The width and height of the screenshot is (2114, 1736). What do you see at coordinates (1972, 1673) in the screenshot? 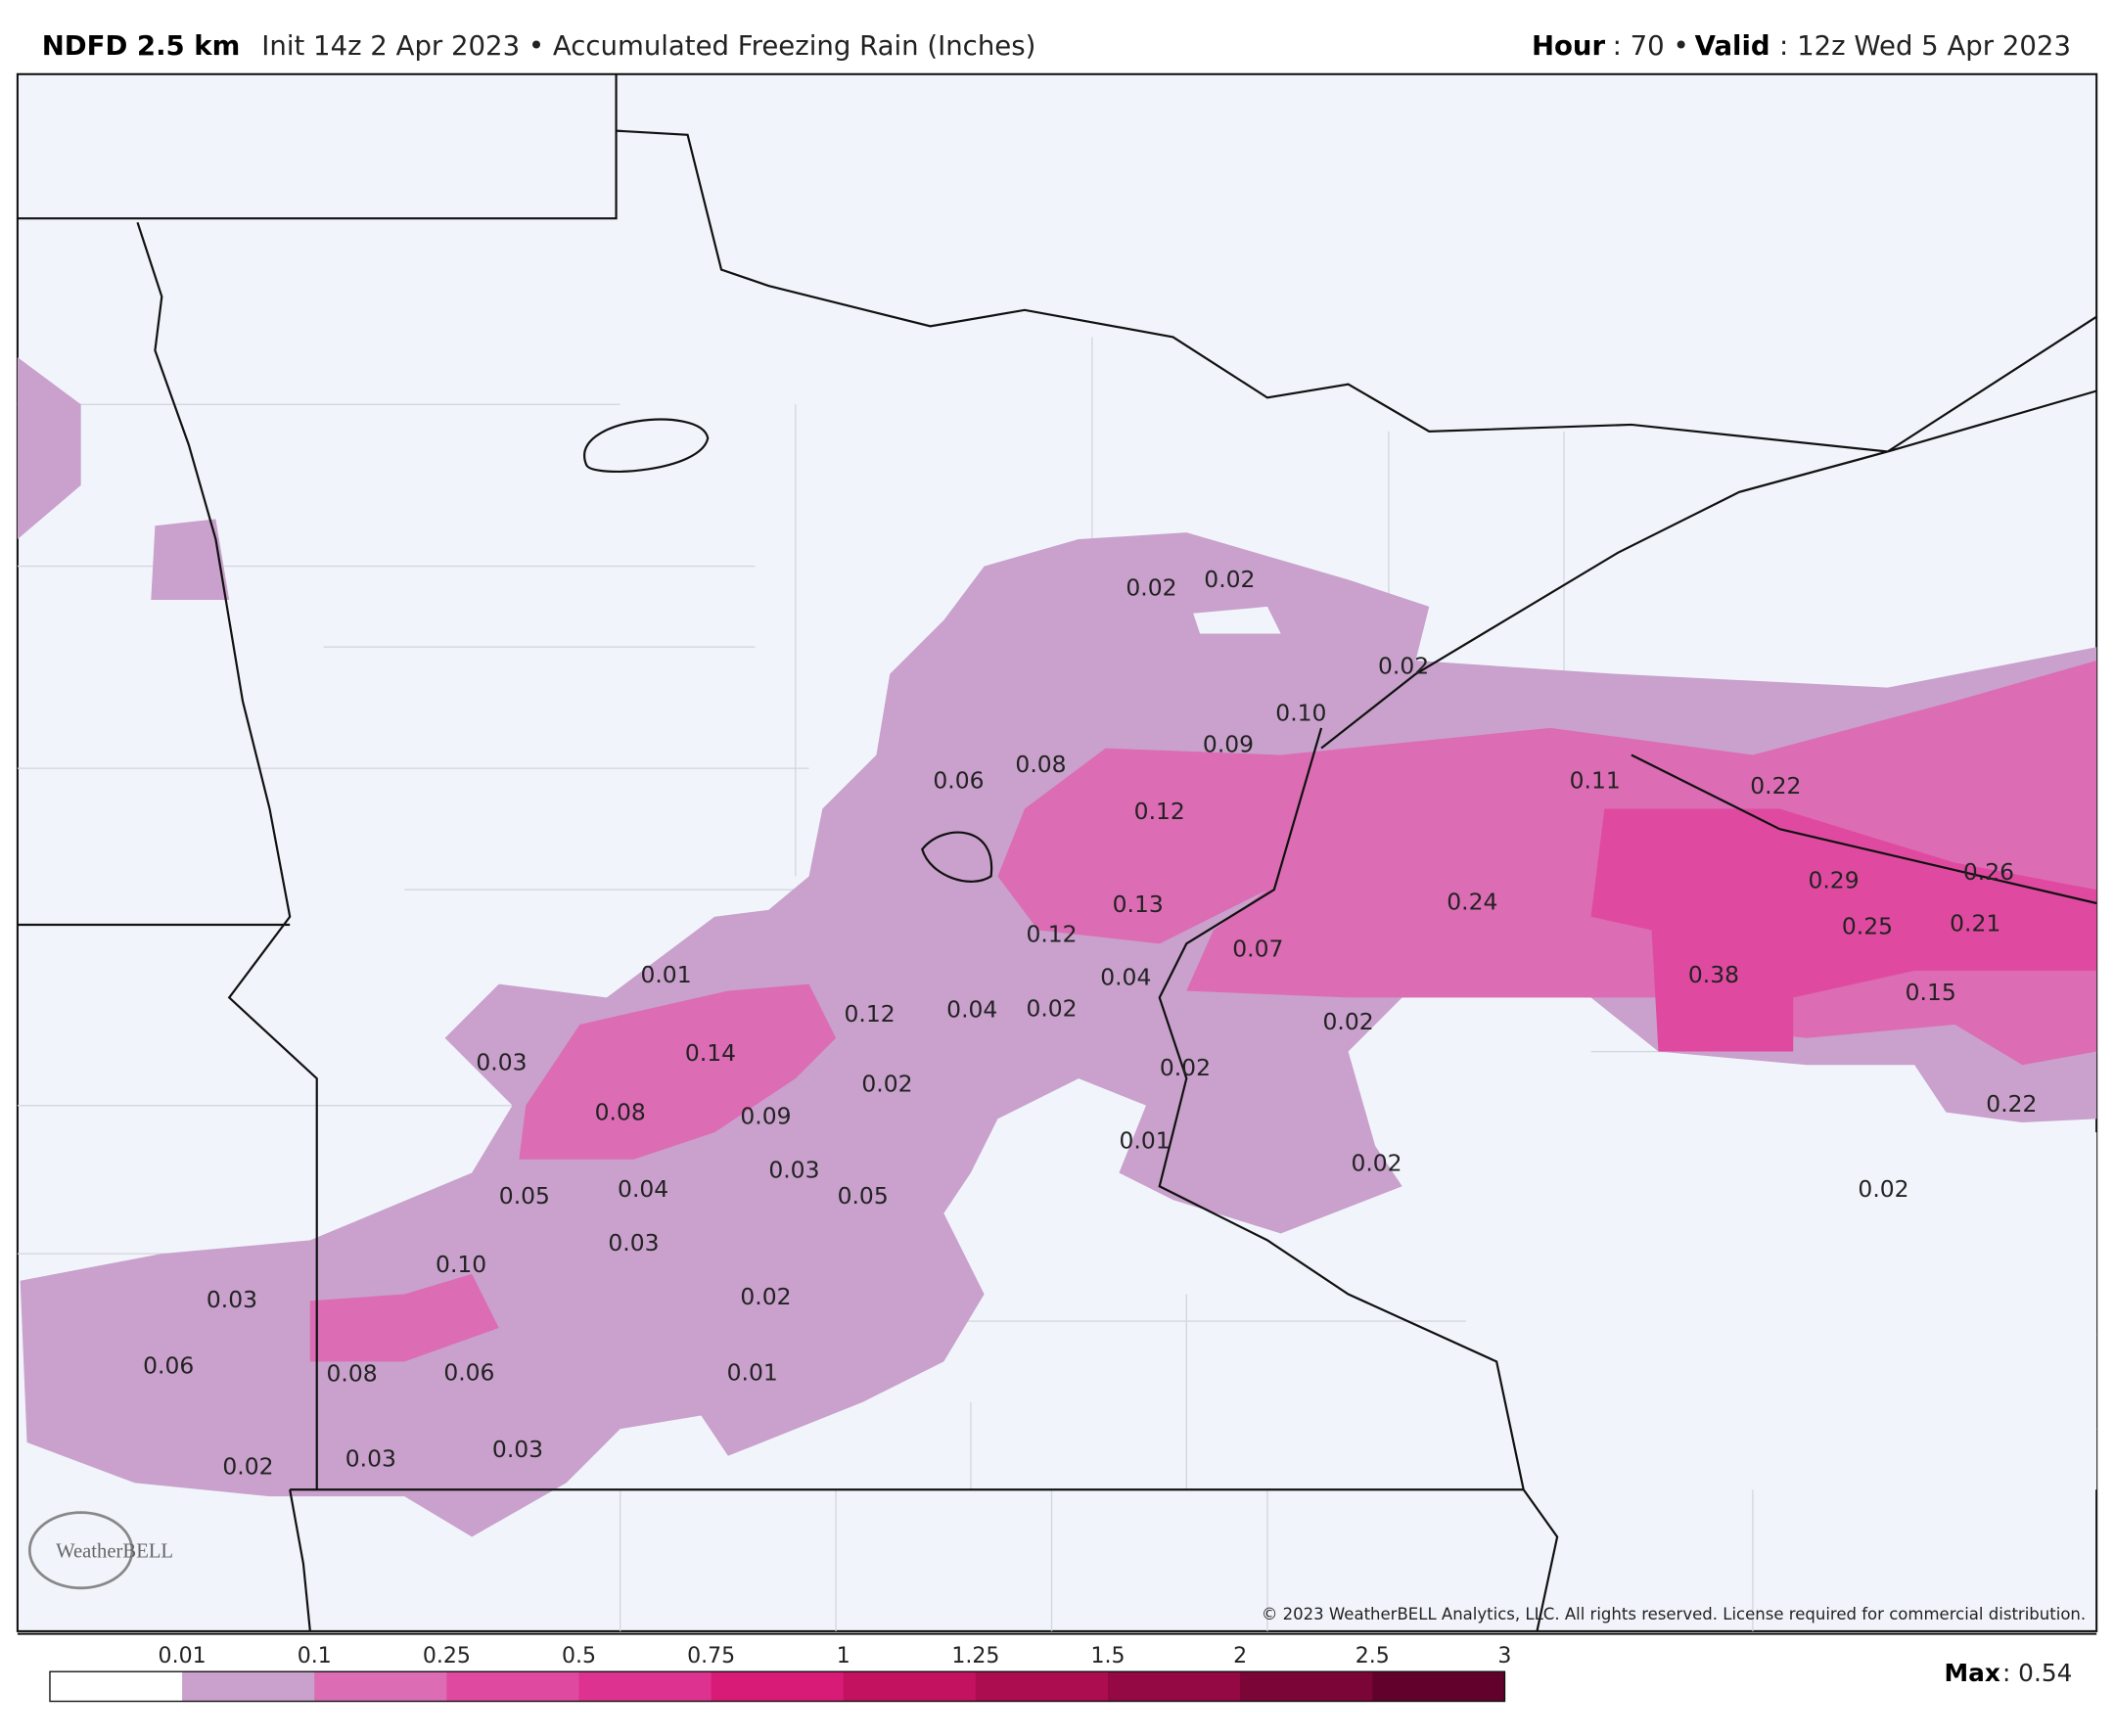
I see `max-label: Max` at bounding box center [1972, 1673].